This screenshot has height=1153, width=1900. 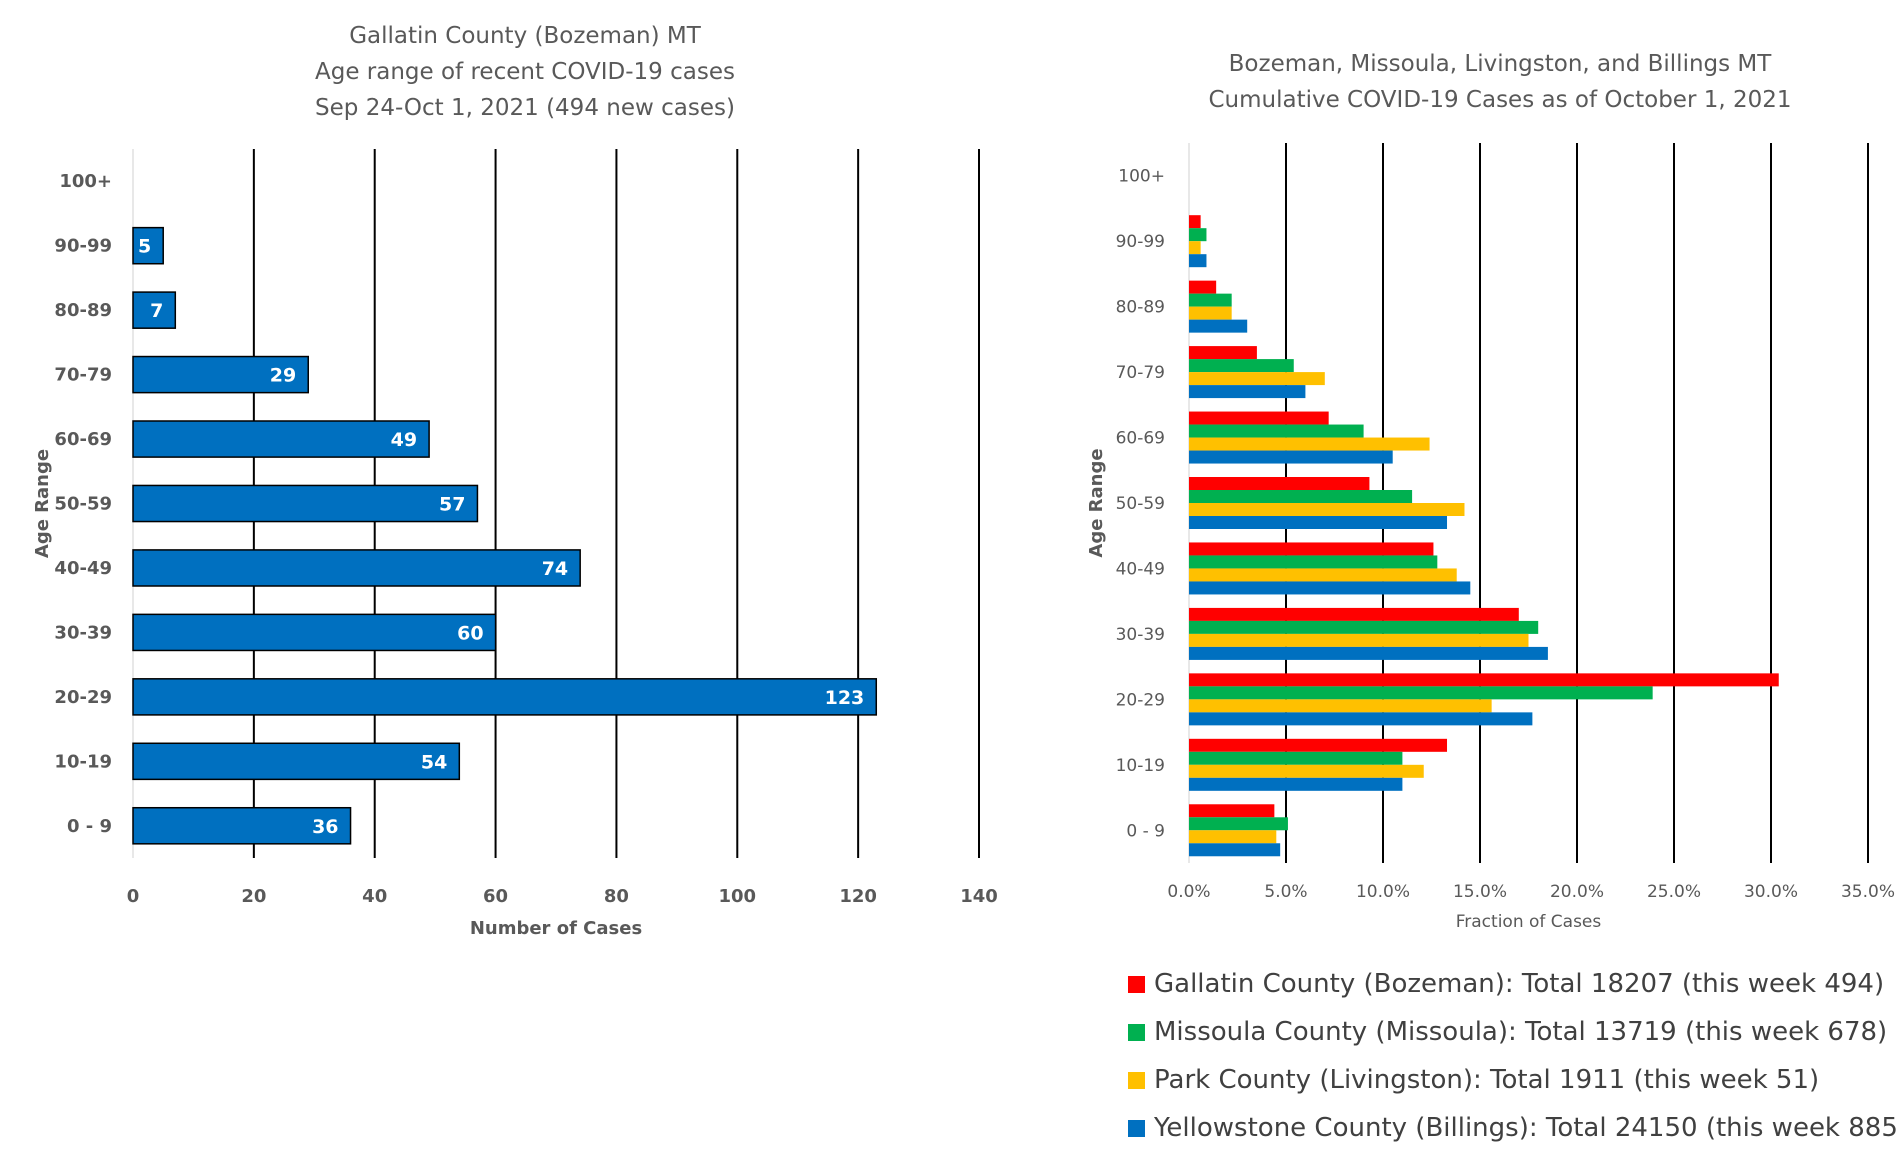 I want to click on chart1-y-axis-label: Age Range, so click(x=42, y=503).